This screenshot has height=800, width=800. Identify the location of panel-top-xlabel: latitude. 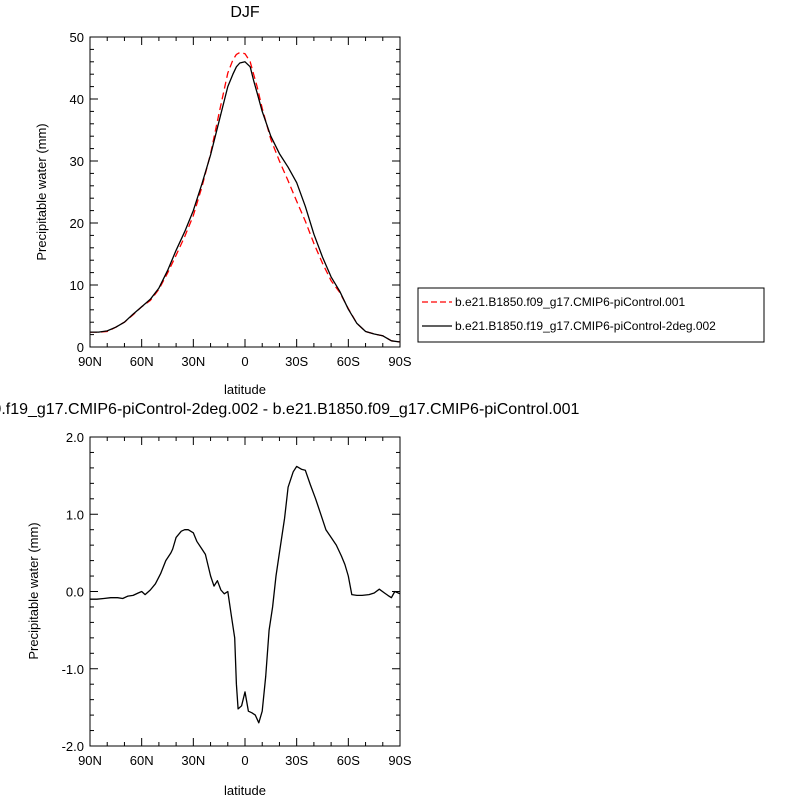
(245, 389).